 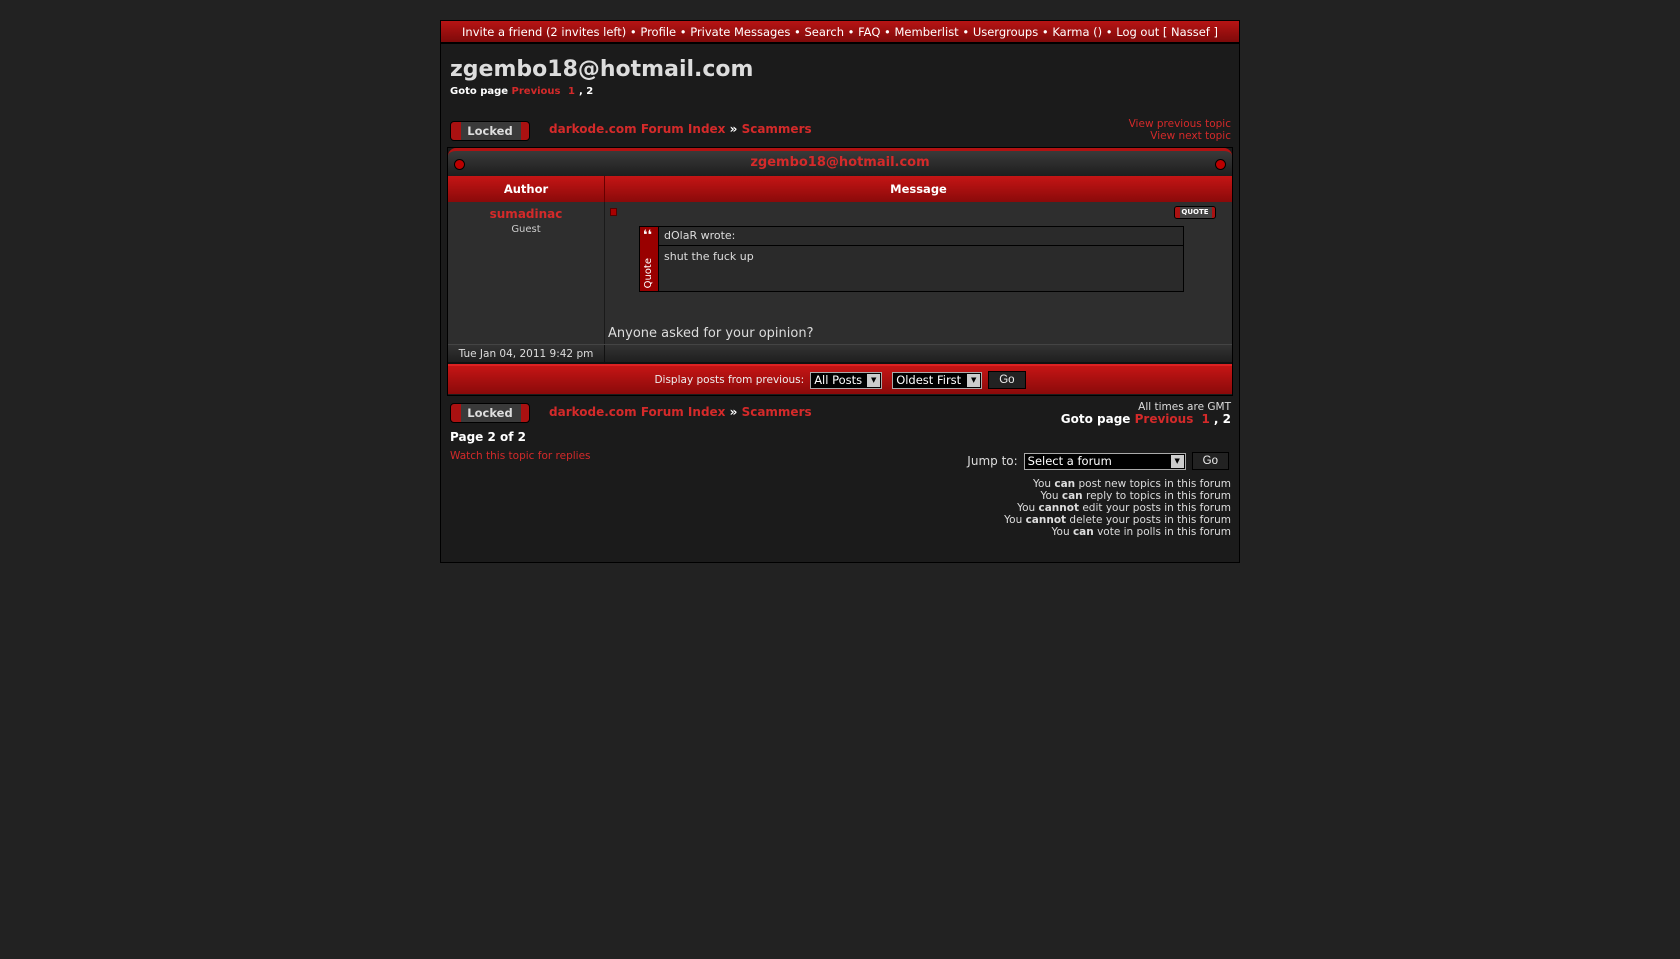 I want to click on permission-item: You can reply to topics in this forum, so click(x=1135, y=496).